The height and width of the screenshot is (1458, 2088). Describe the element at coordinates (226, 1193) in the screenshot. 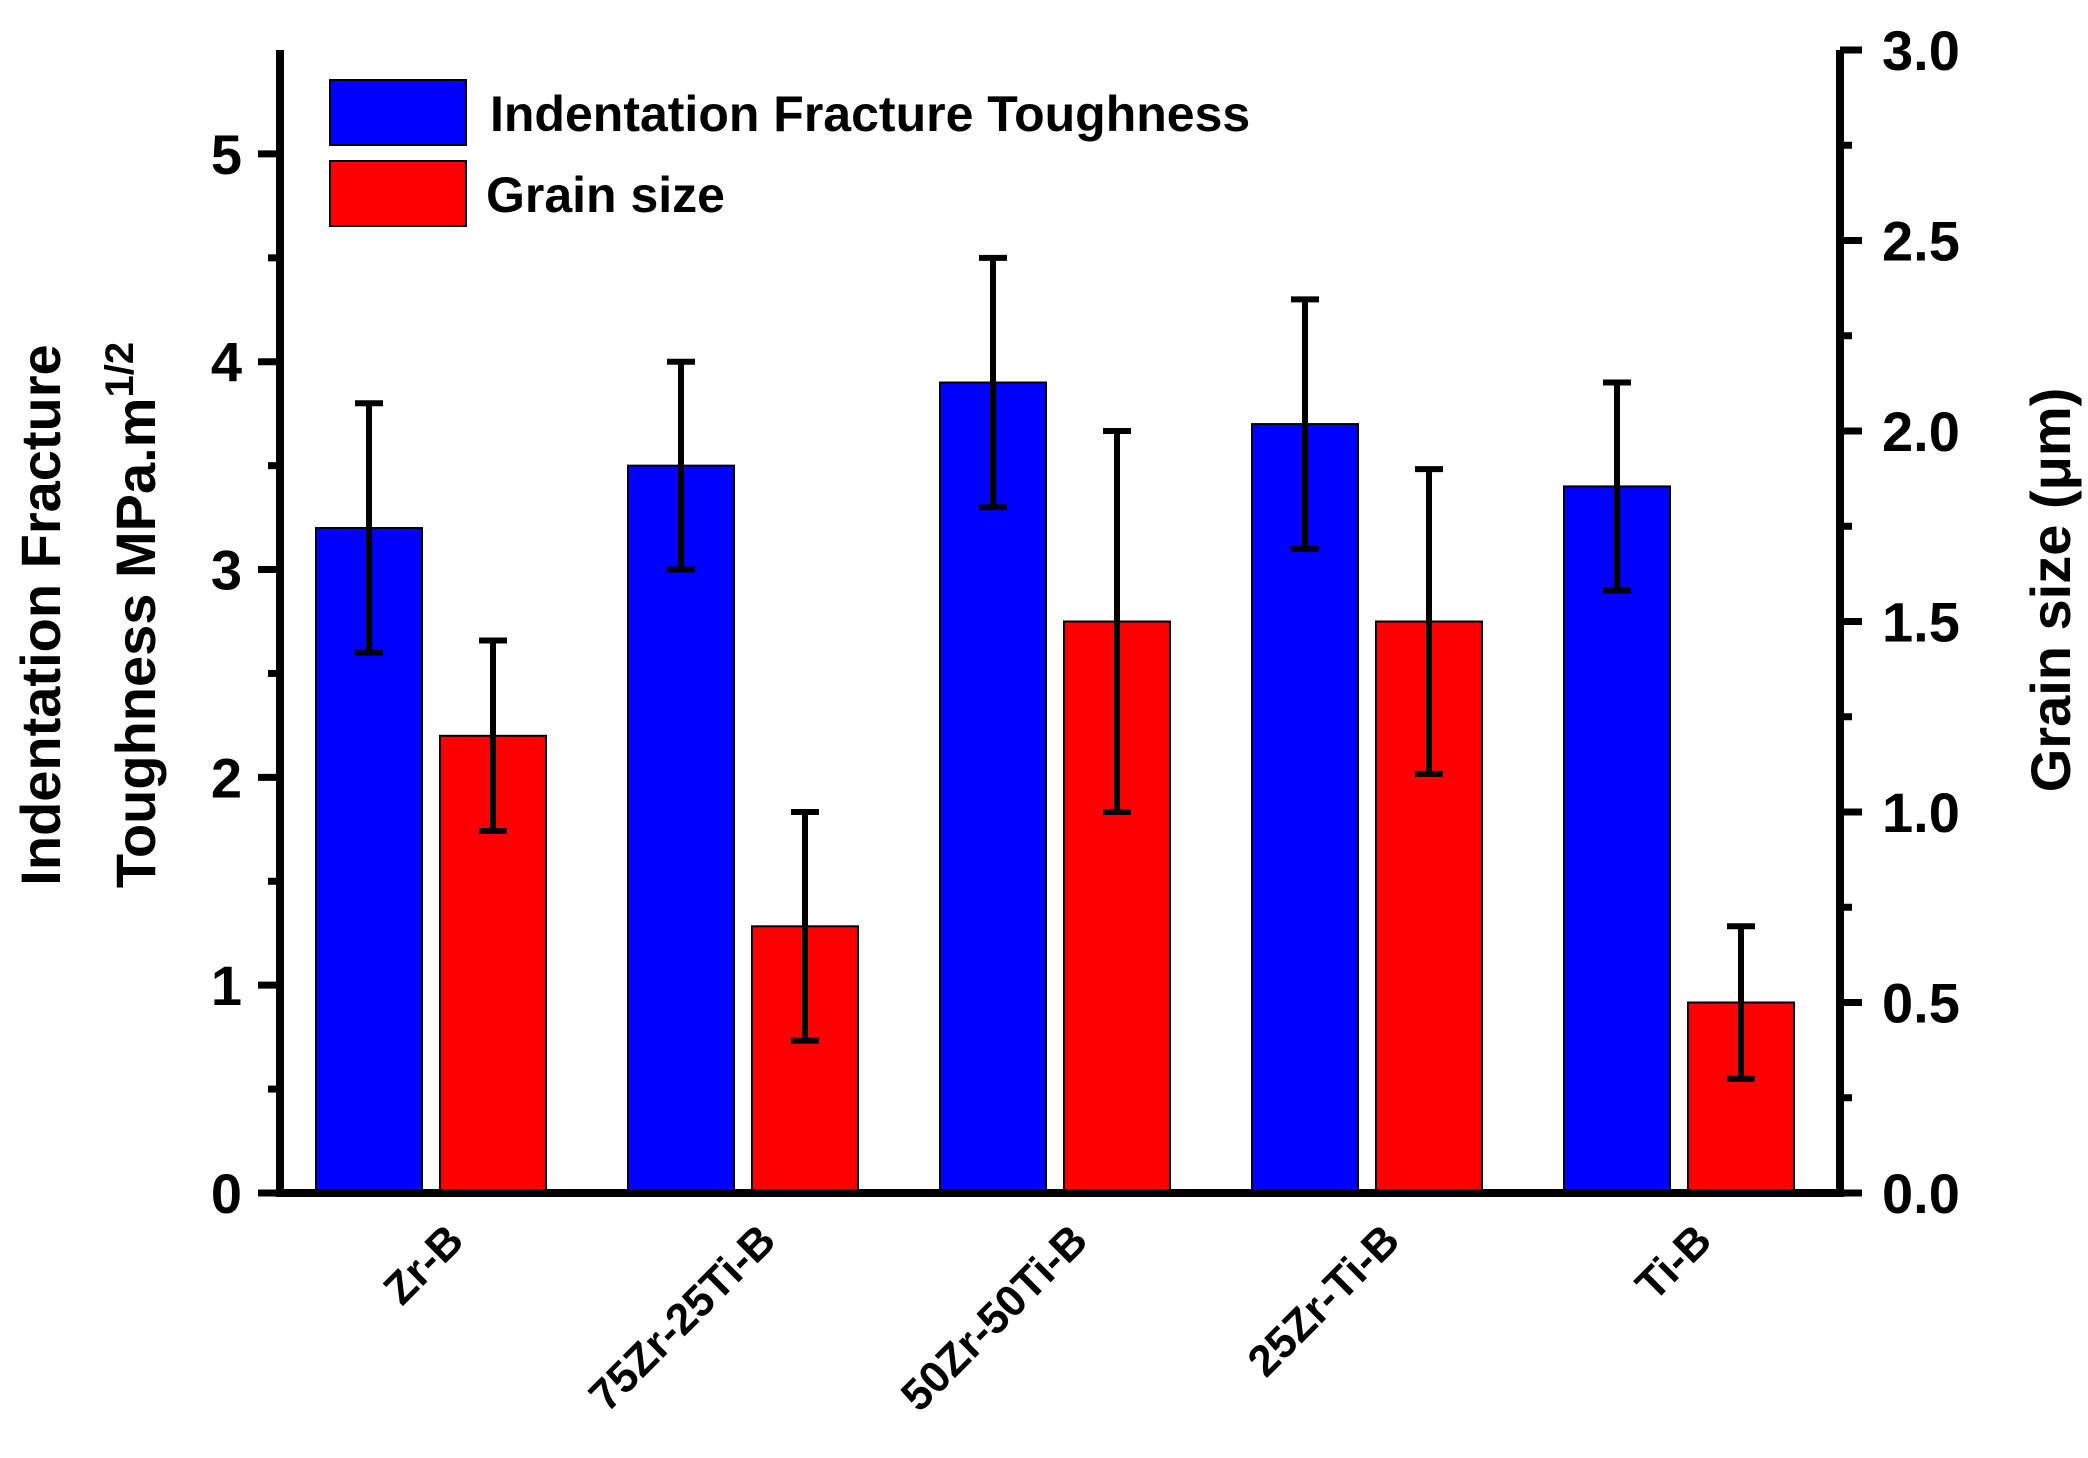

I see `y-left-tick-label: 0` at that location.